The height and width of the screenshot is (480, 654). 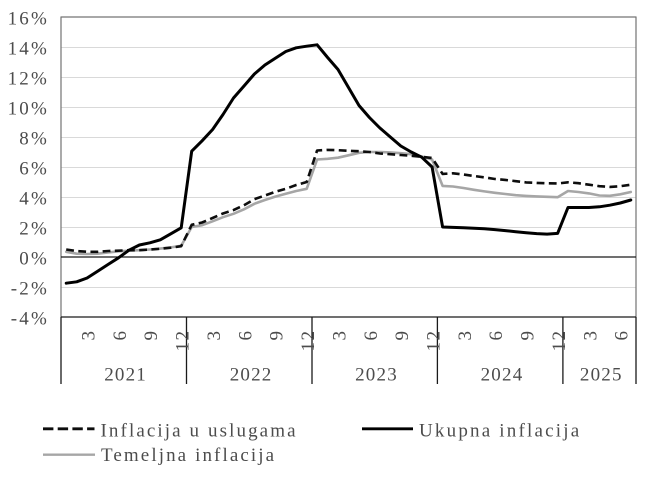 I want to click on svg-text: 2%, so click(x=34, y=229).